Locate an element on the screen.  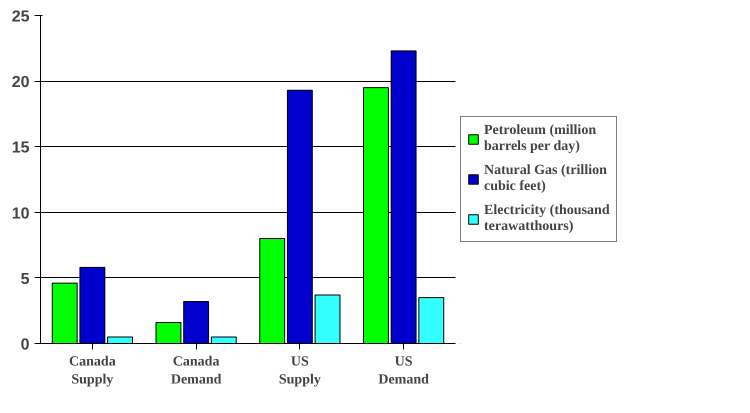
legend-label: Petroleum (million barrels per day) is located at coordinates (540, 139).